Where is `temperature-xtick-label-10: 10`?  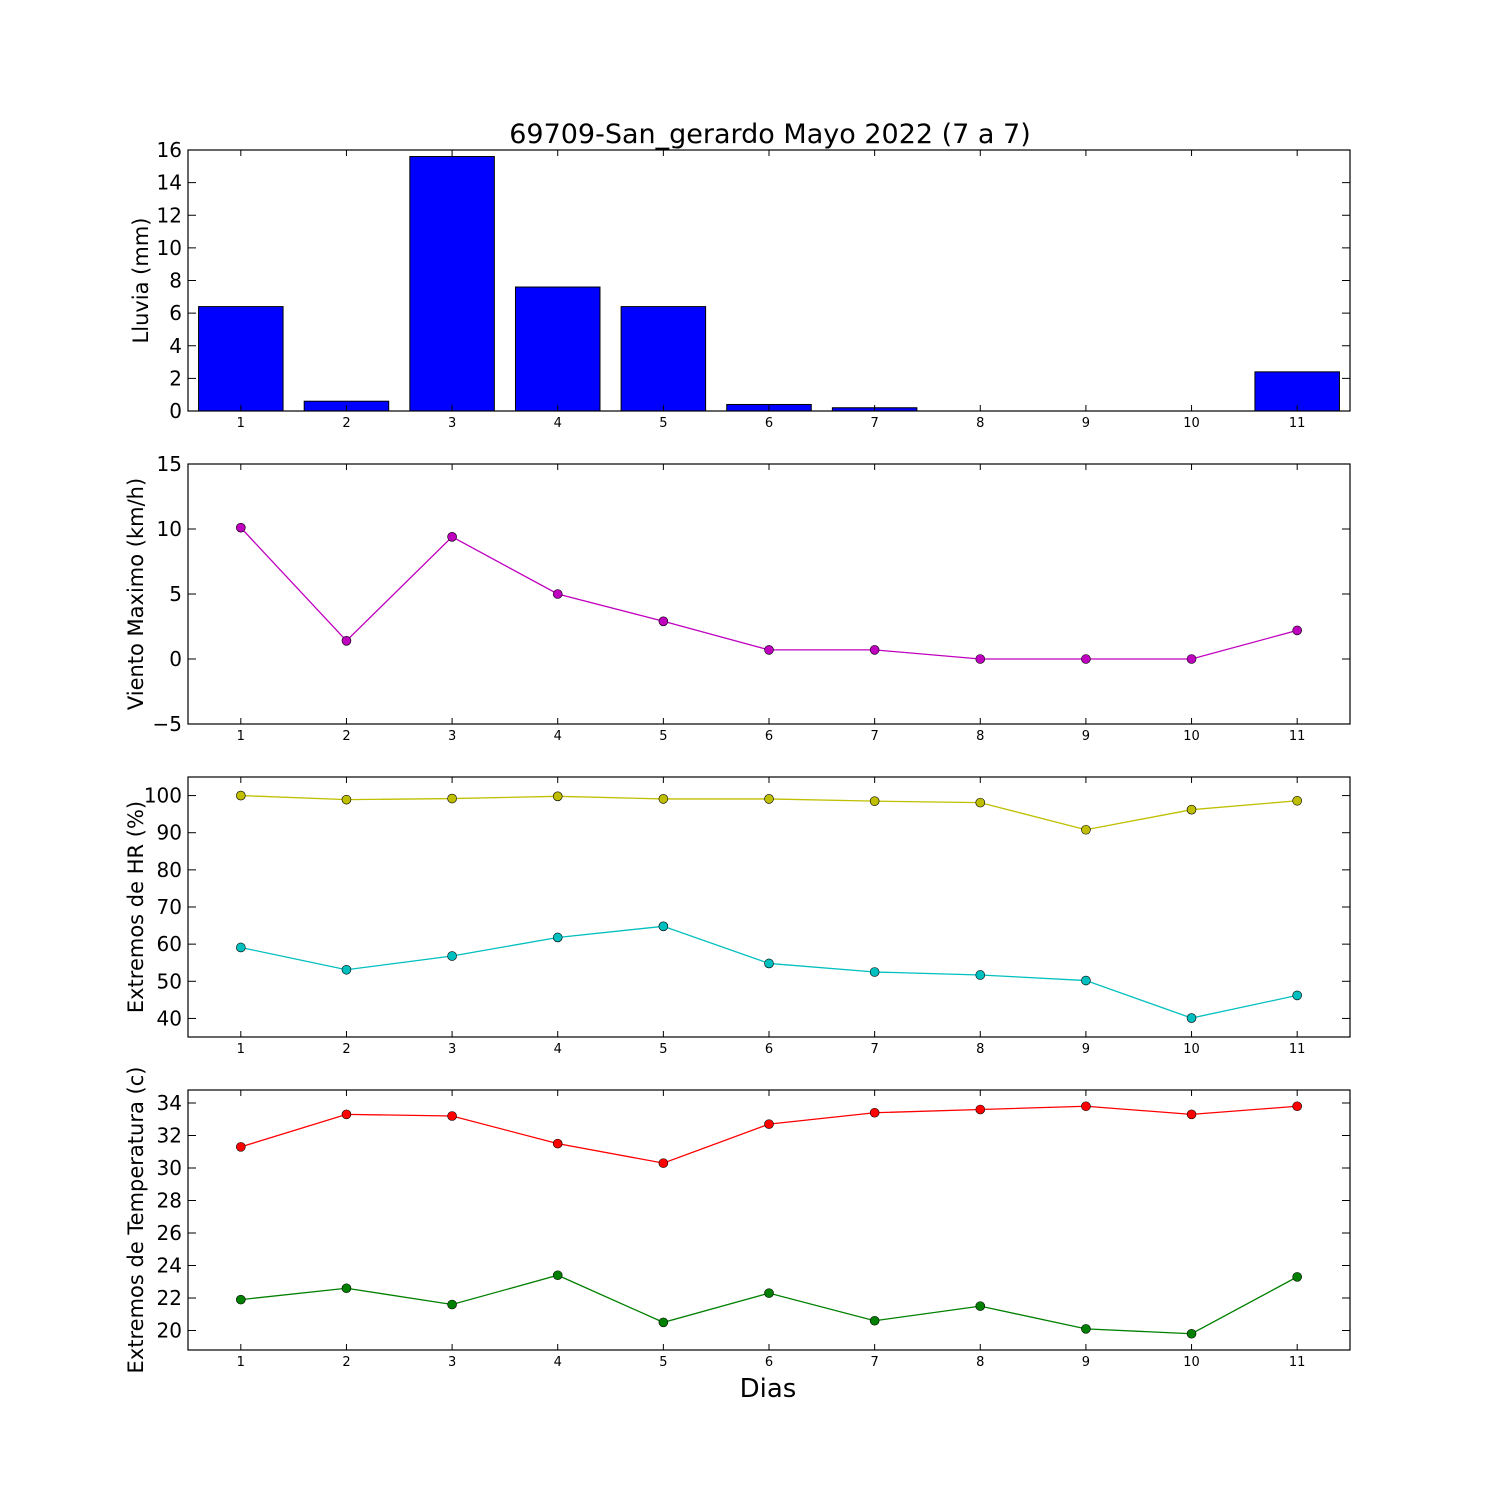 temperature-xtick-label-10: 10 is located at coordinates (1191, 1362).